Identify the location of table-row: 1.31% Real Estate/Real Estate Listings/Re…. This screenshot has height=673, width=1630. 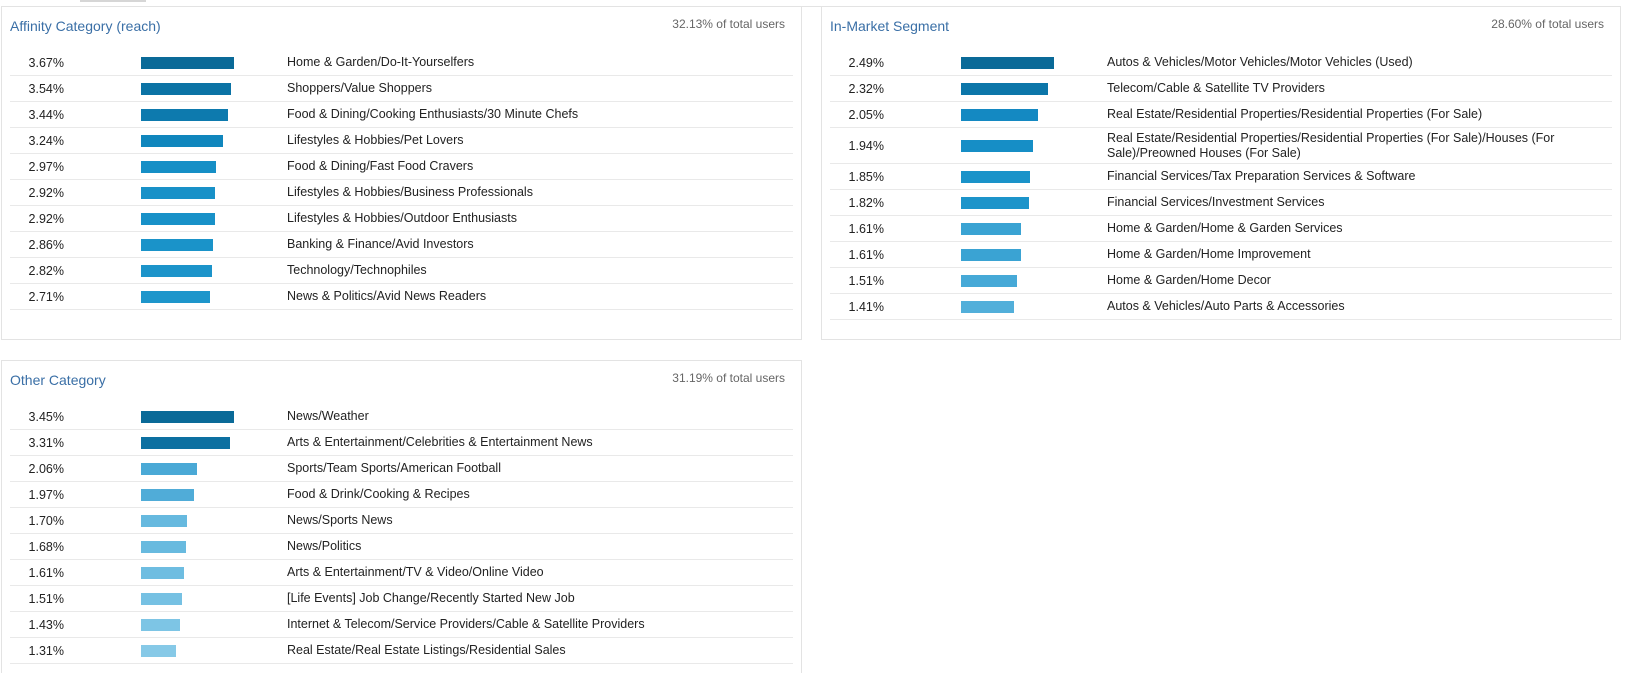
(401, 651).